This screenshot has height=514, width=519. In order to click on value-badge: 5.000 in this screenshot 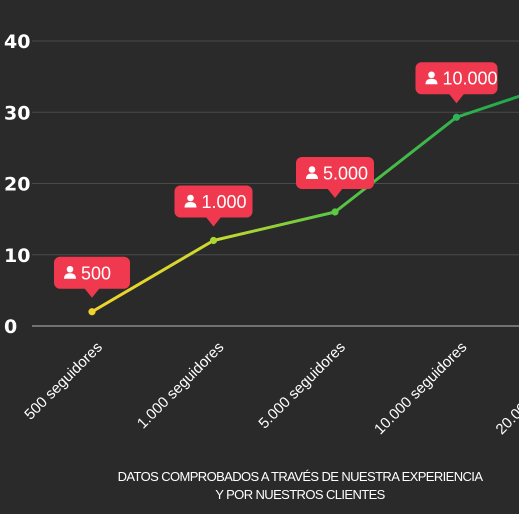, I will do `click(335, 177)`.